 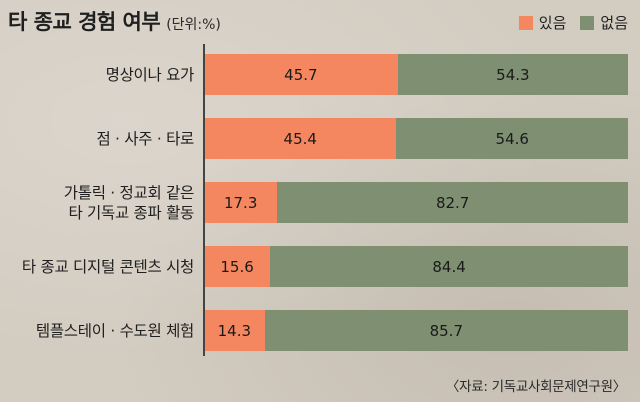 What do you see at coordinates (131, 212) in the screenshot?
I see `category-label-line: 타 기독교 종파 활동` at bounding box center [131, 212].